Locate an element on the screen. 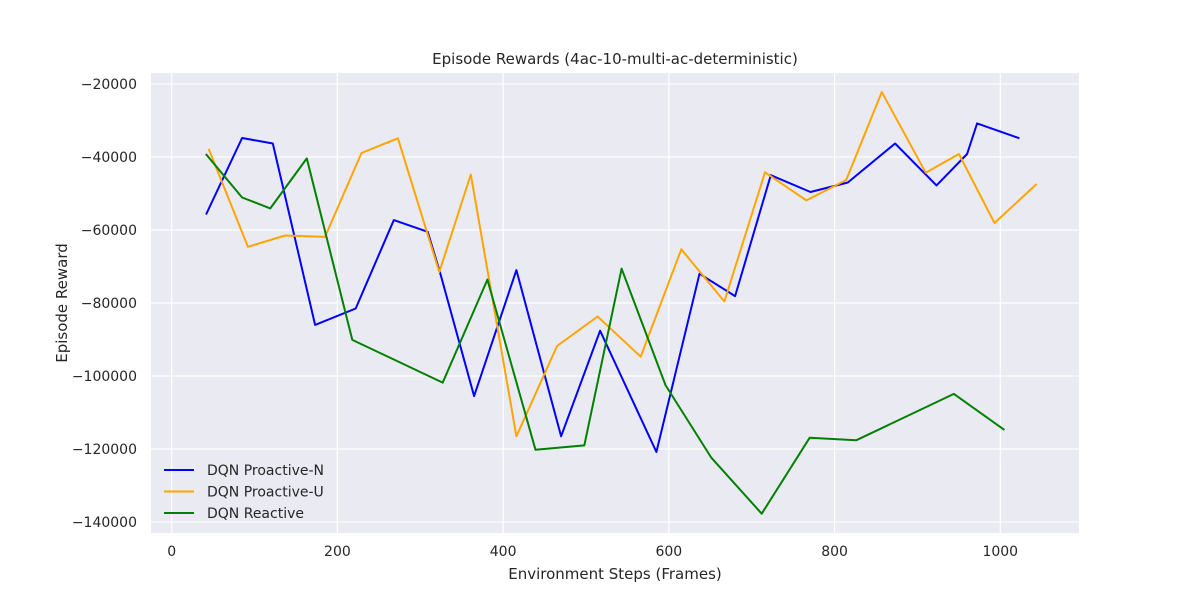 This screenshot has width=1200, height=600. y-axis-title: Episode Reward is located at coordinates (62, 303).